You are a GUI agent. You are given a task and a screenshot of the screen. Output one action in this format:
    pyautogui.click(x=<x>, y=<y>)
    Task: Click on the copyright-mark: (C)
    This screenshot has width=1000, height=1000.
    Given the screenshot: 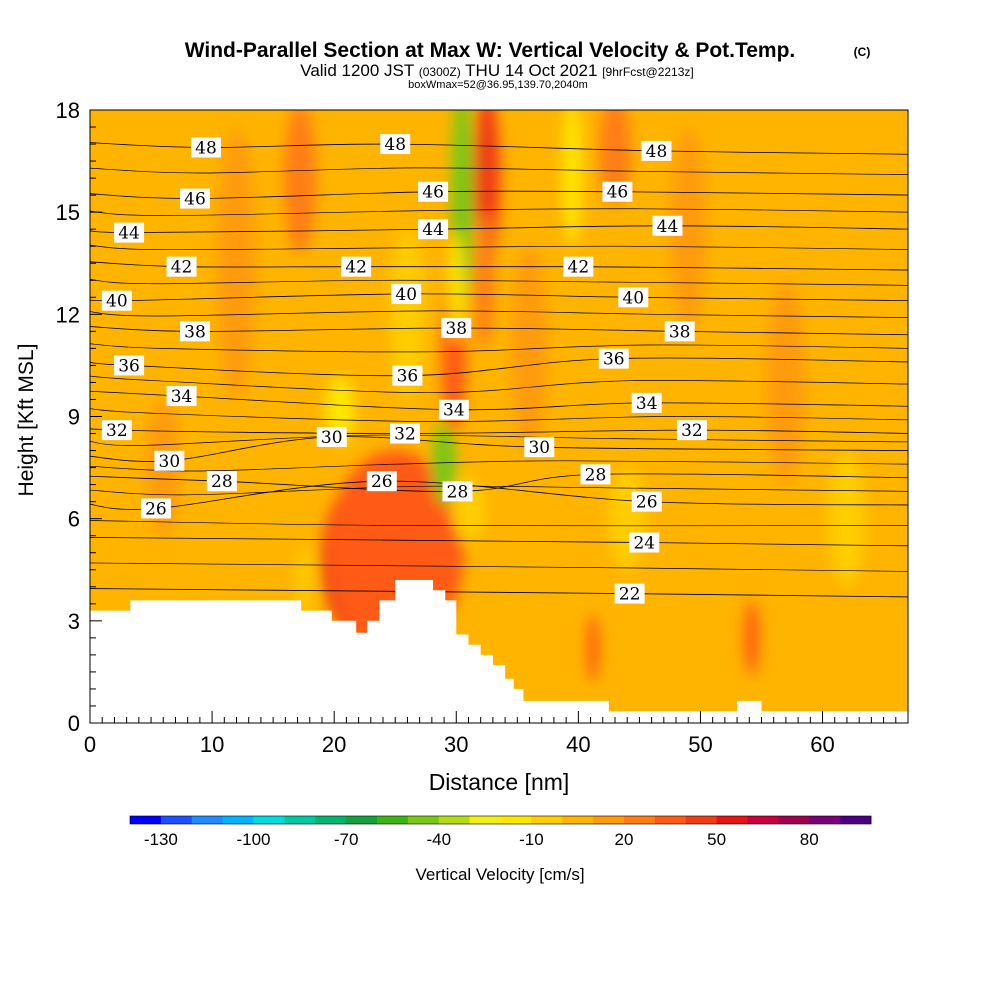 What is the action you would take?
    pyautogui.click(x=862, y=52)
    